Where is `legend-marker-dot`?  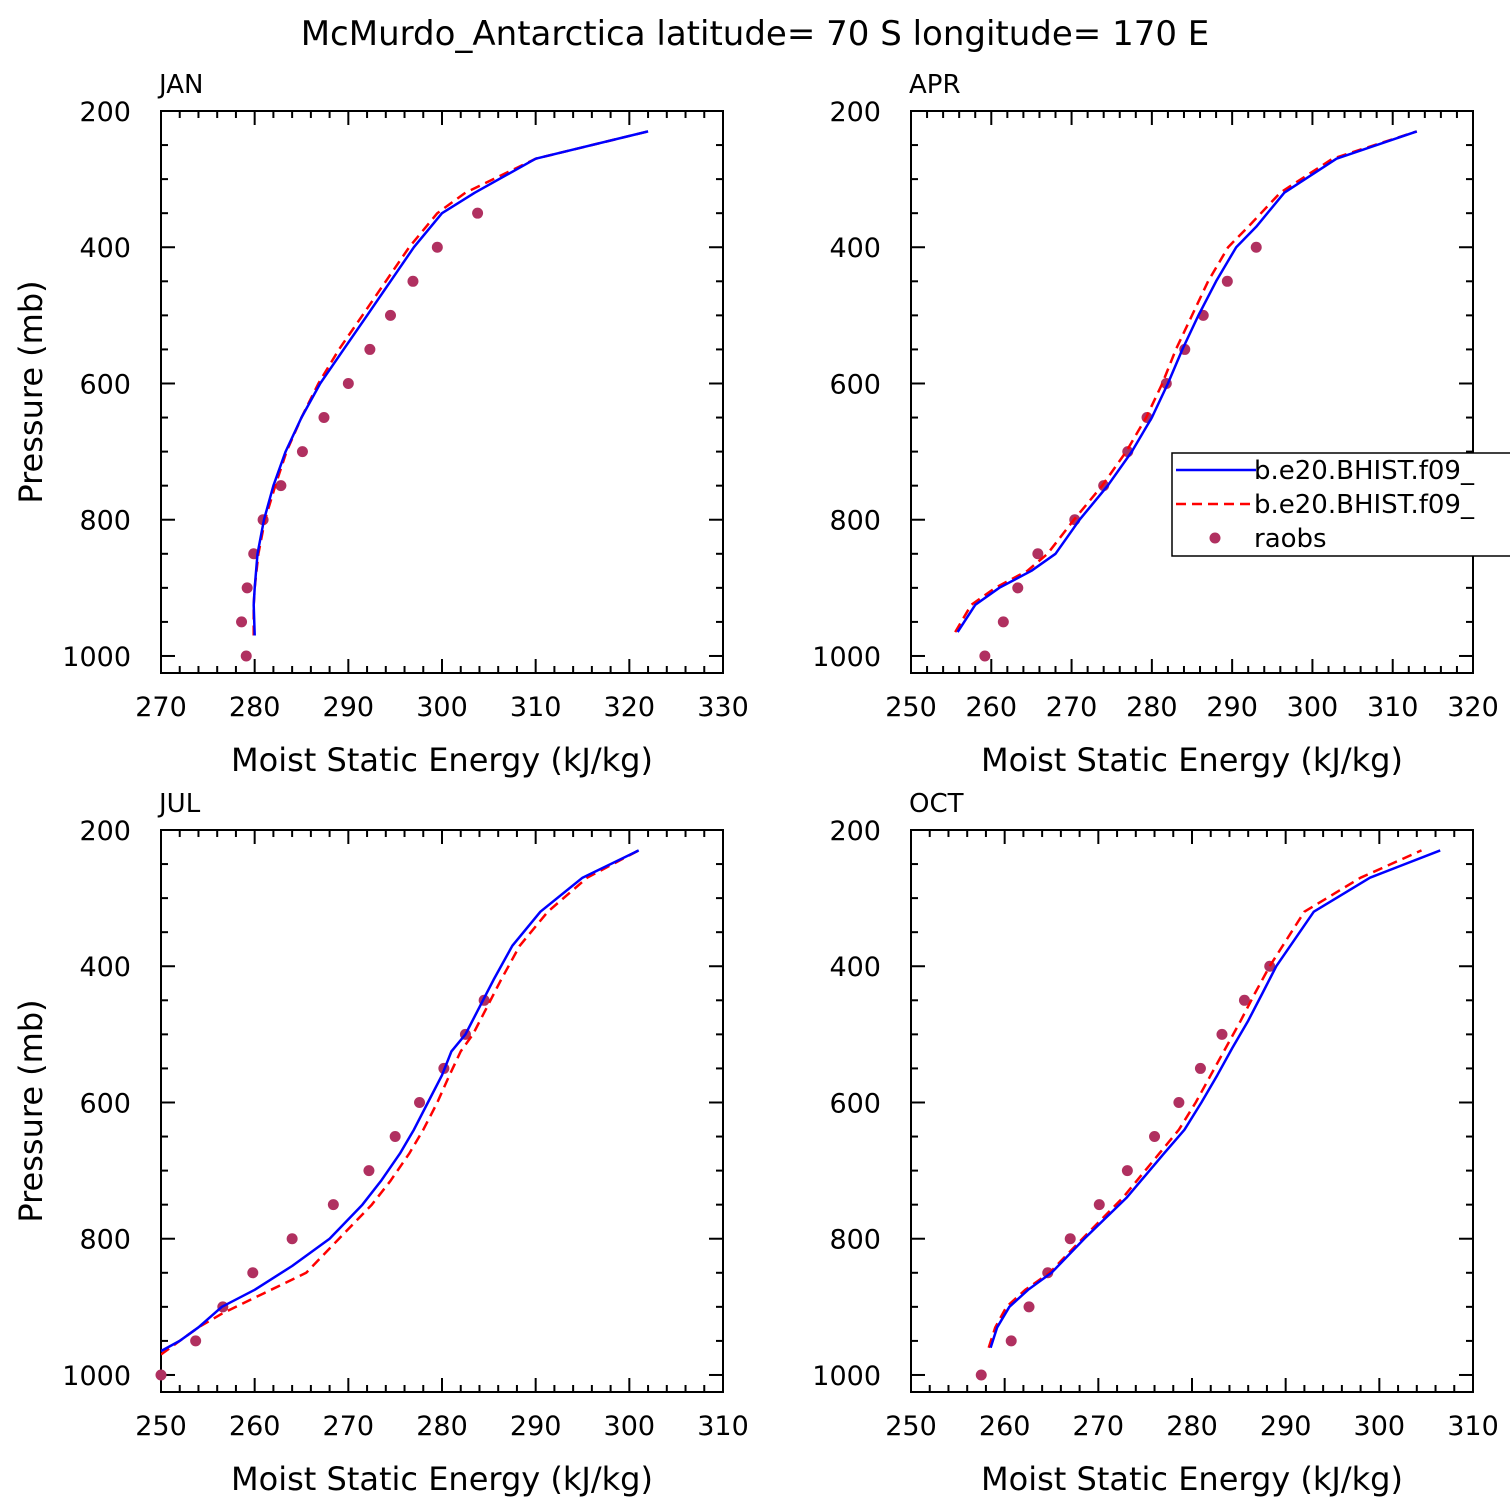 legend-marker-dot is located at coordinates (1215, 538).